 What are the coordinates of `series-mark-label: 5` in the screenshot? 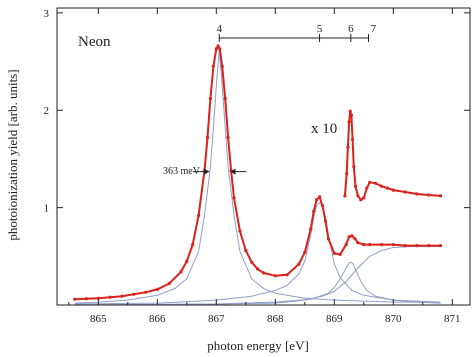 It's located at (320, 29).